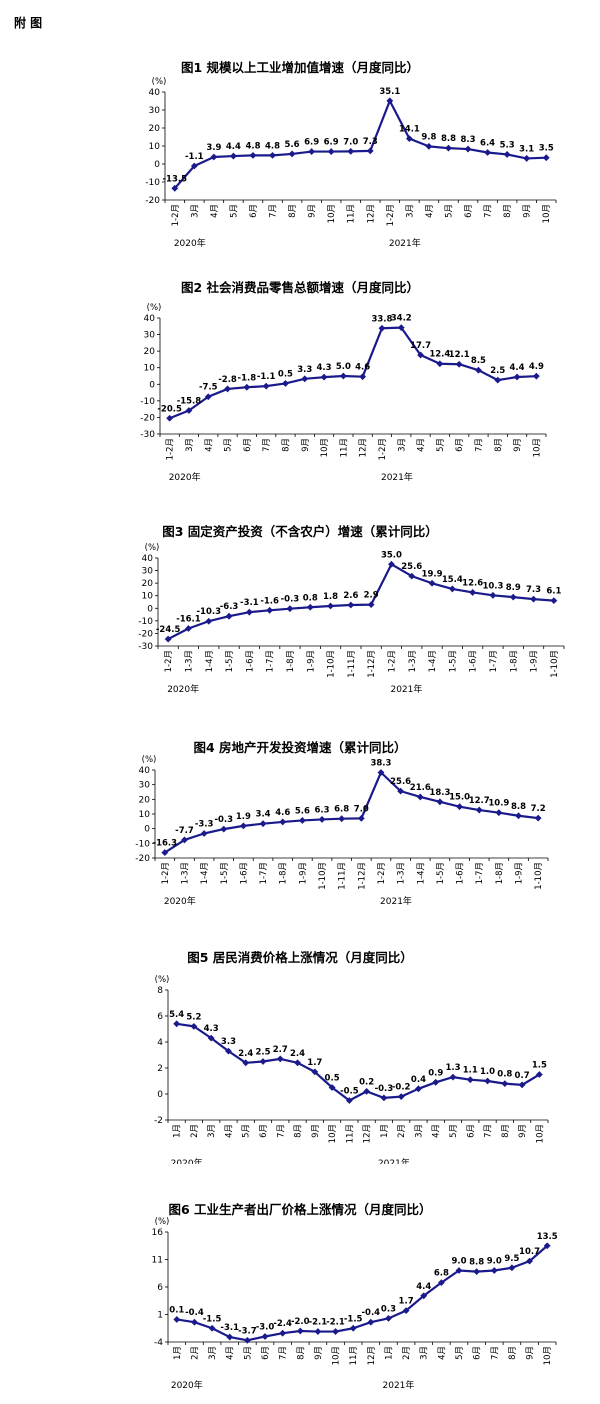  I want to click on data-label: 38.3, so click(380, 763).